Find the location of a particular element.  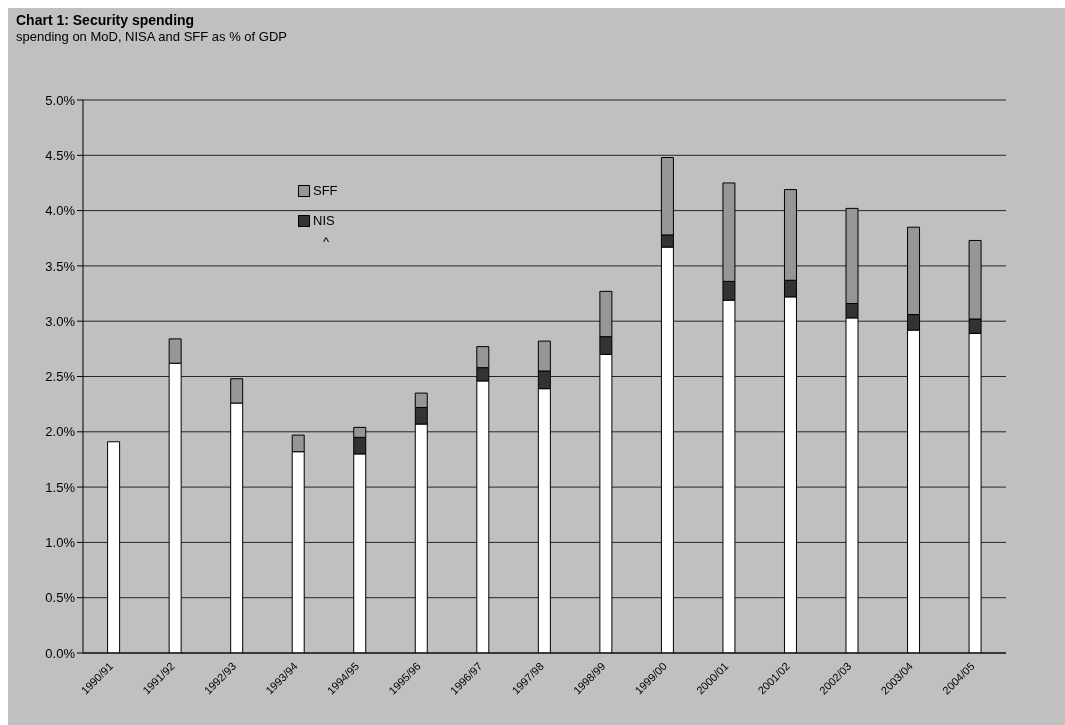

chart-title: Chart 1: Security spending is located at coordinates (105, 20).